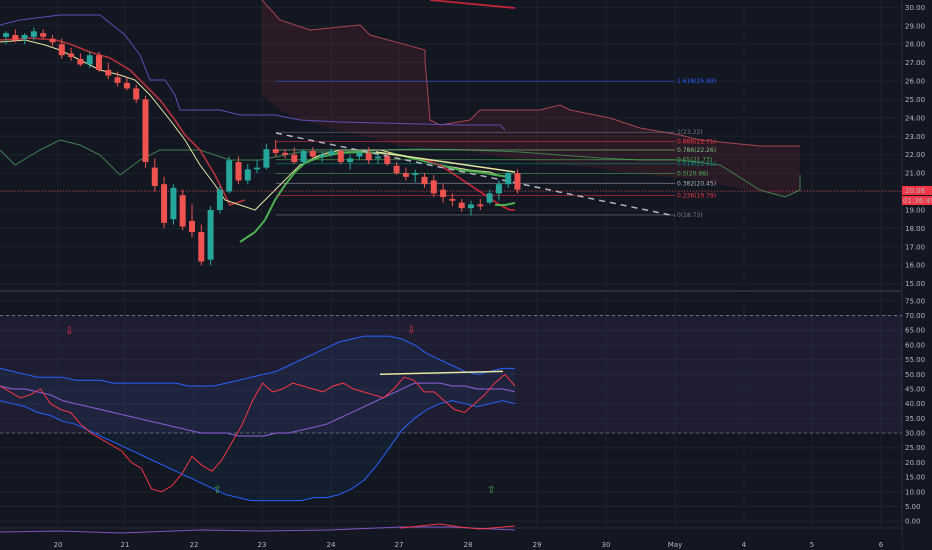  Describe the element at coordinates (441, 373) in the screenshot. I see `rsi-divergence-line` at that location.